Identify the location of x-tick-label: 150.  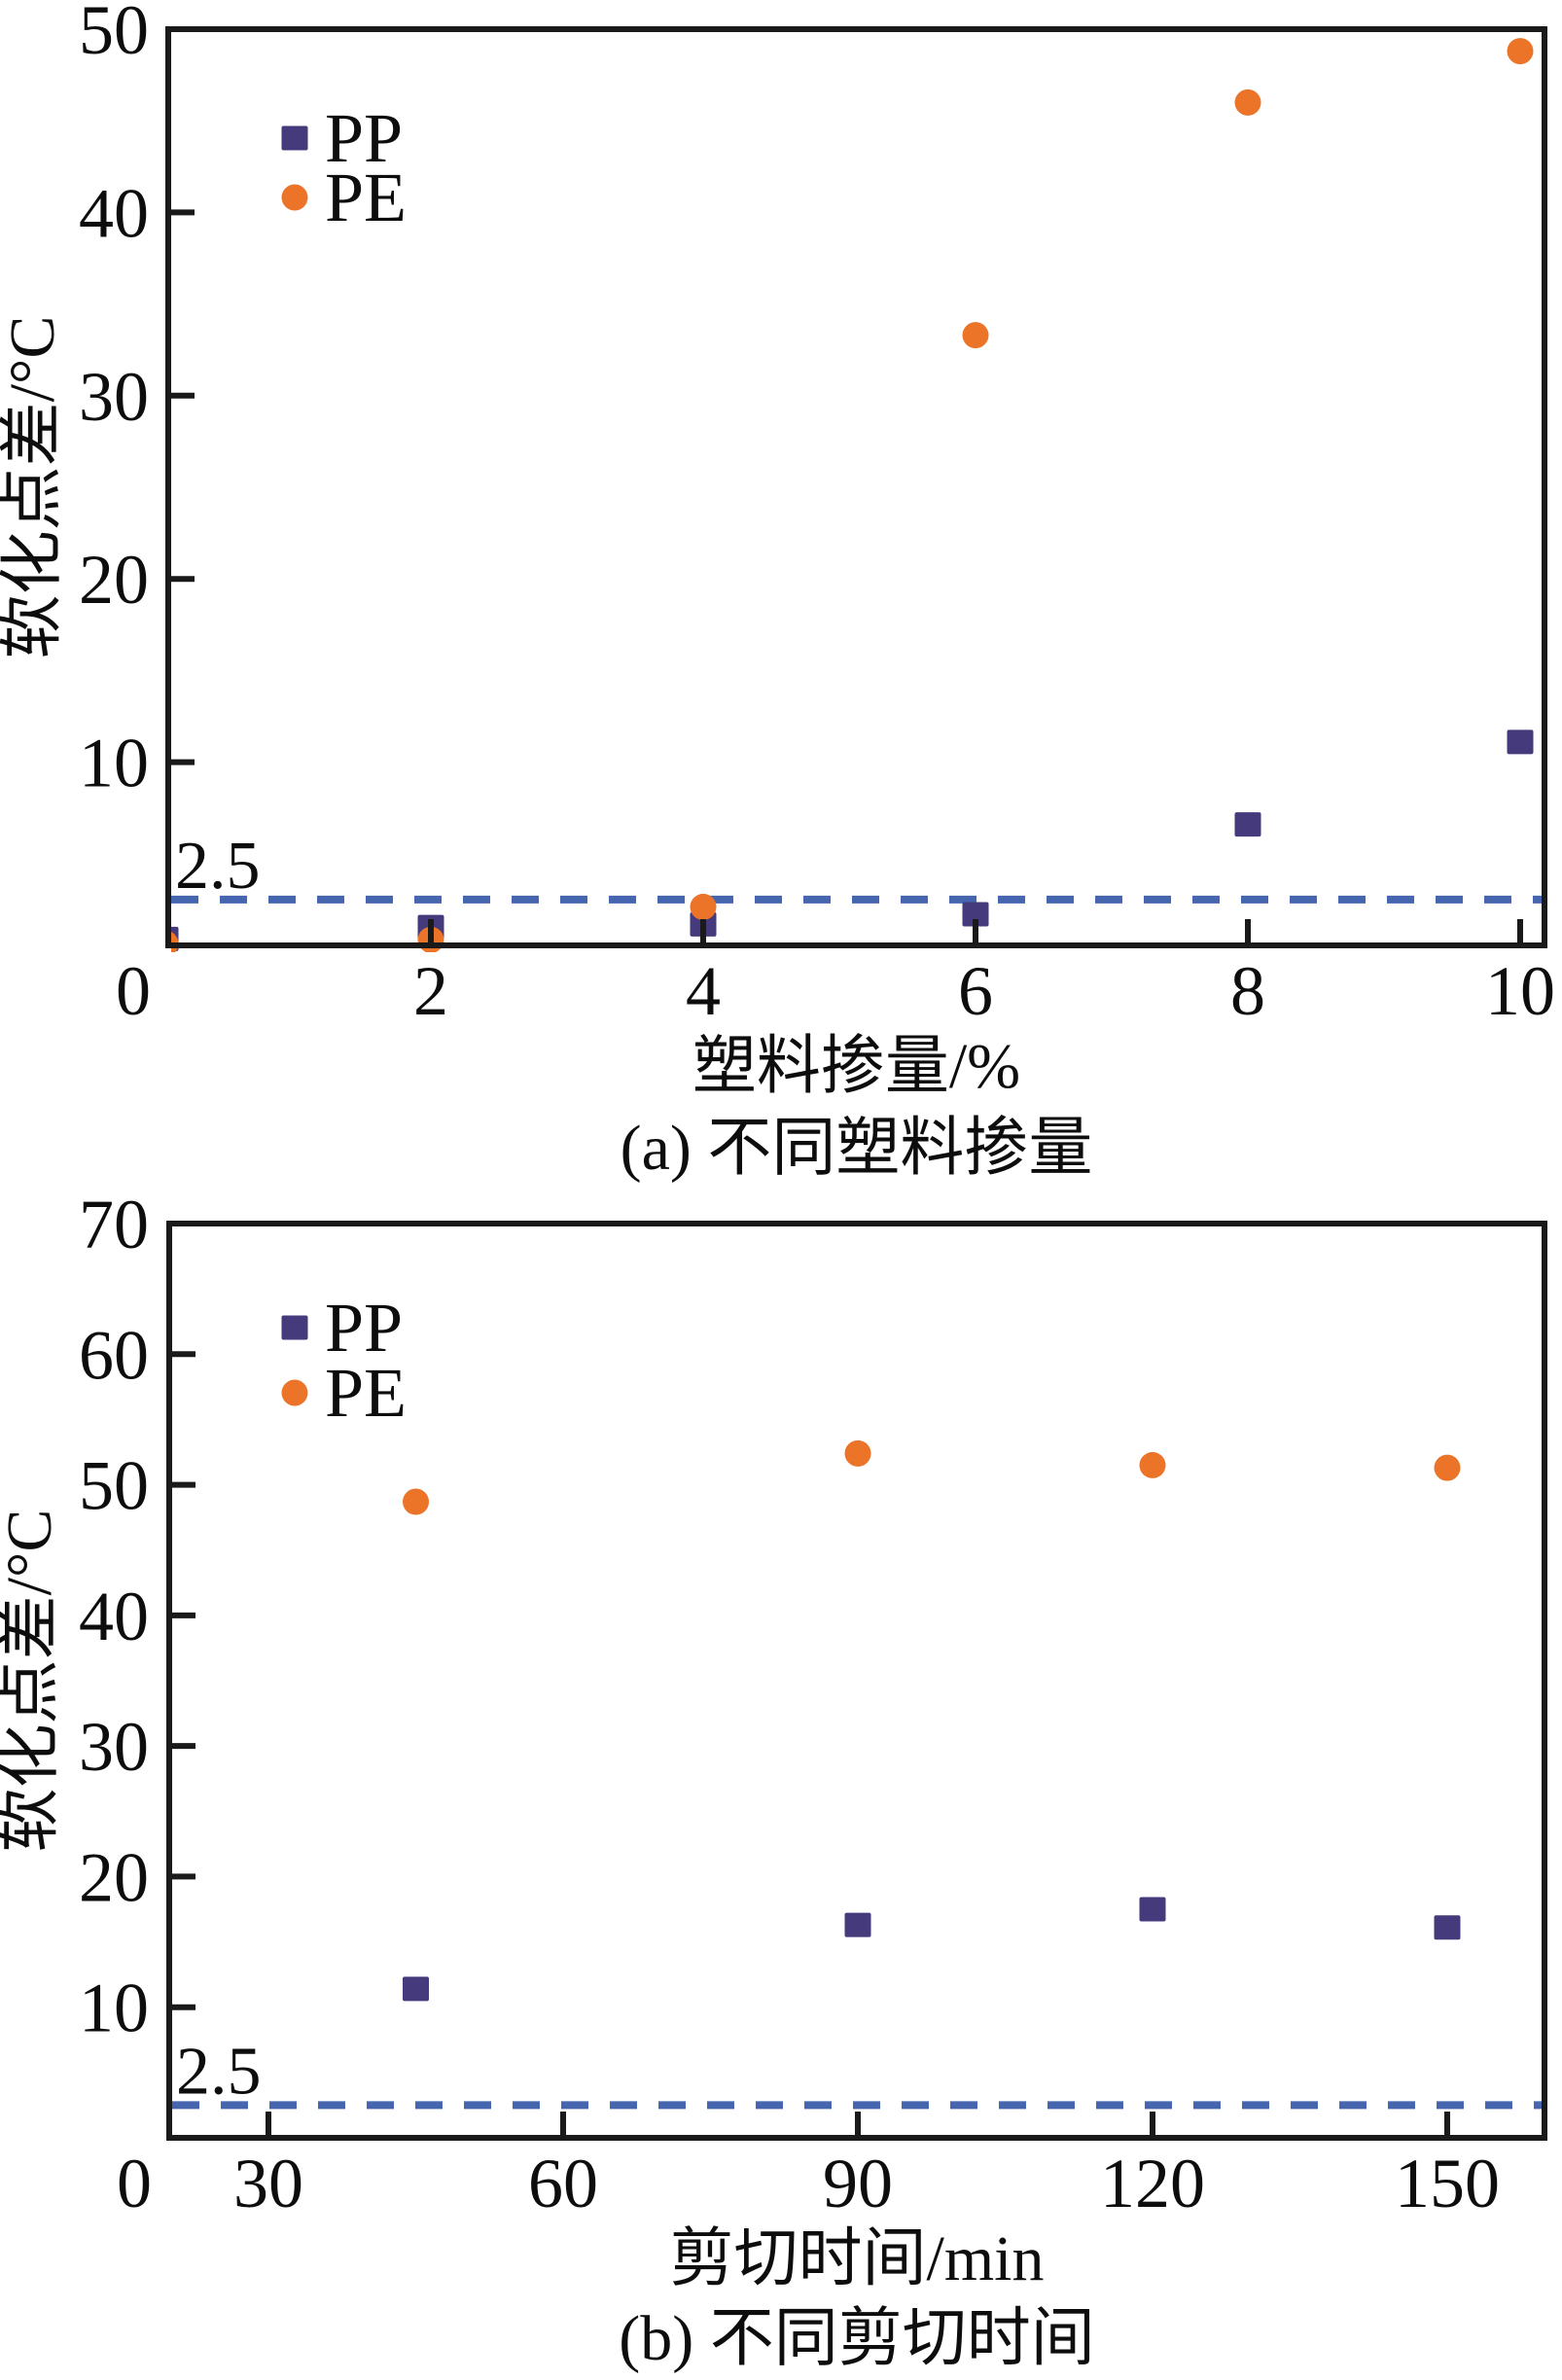
(1447, 2183).